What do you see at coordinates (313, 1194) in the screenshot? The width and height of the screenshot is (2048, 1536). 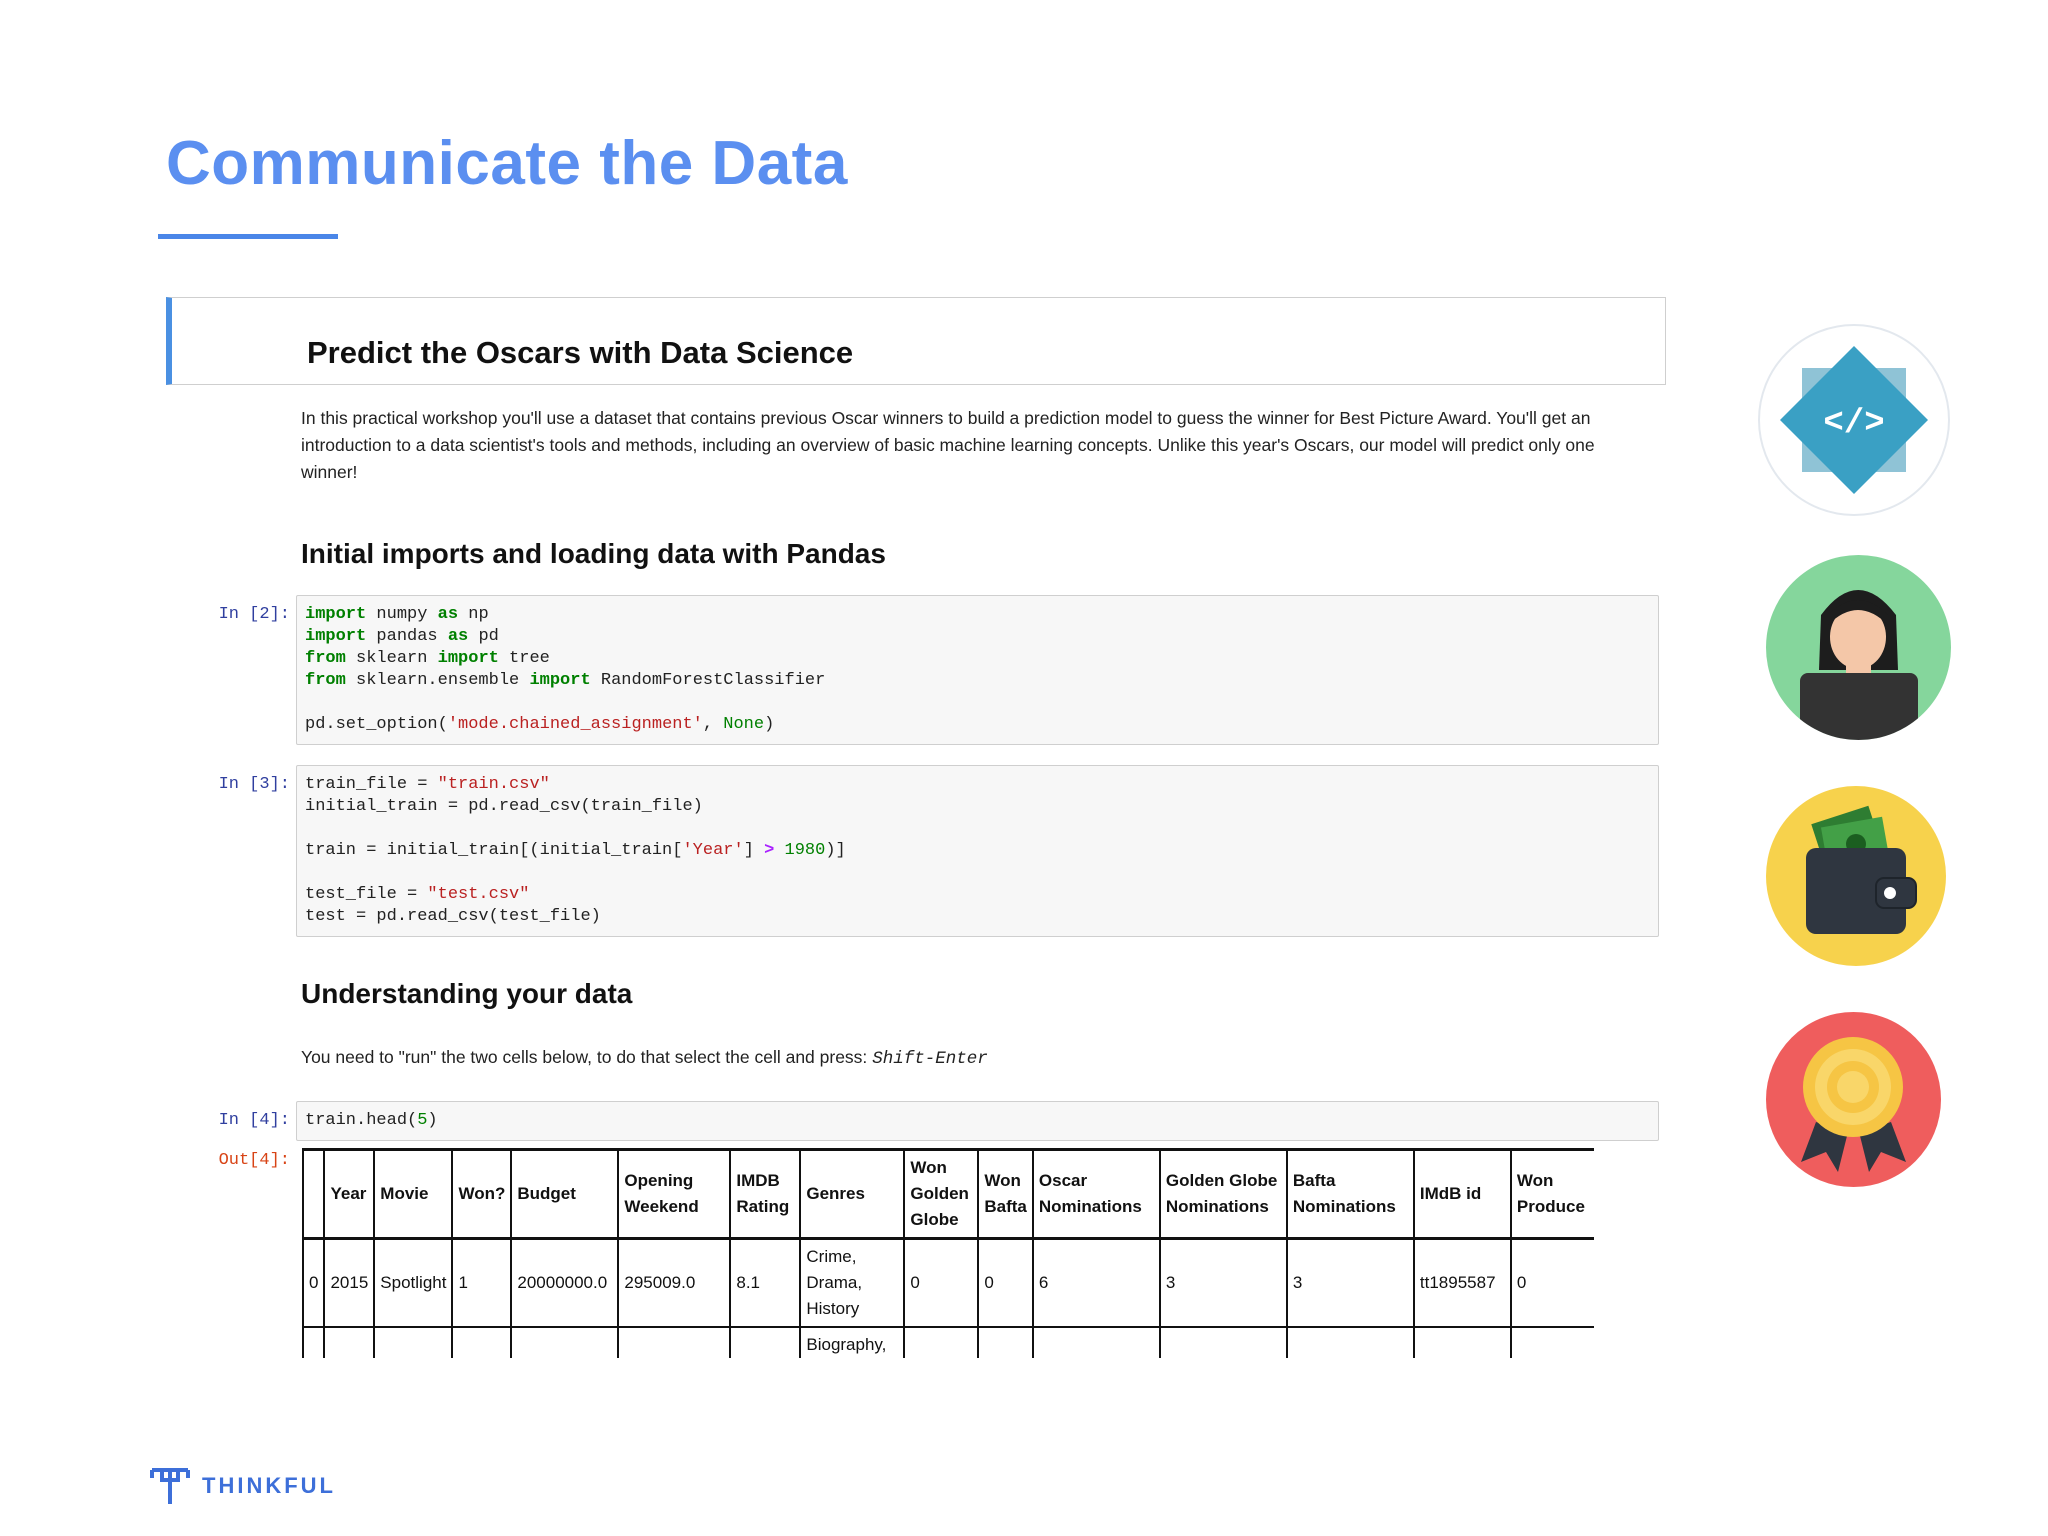 I see `col-index` at bounding box center [313, 1194].